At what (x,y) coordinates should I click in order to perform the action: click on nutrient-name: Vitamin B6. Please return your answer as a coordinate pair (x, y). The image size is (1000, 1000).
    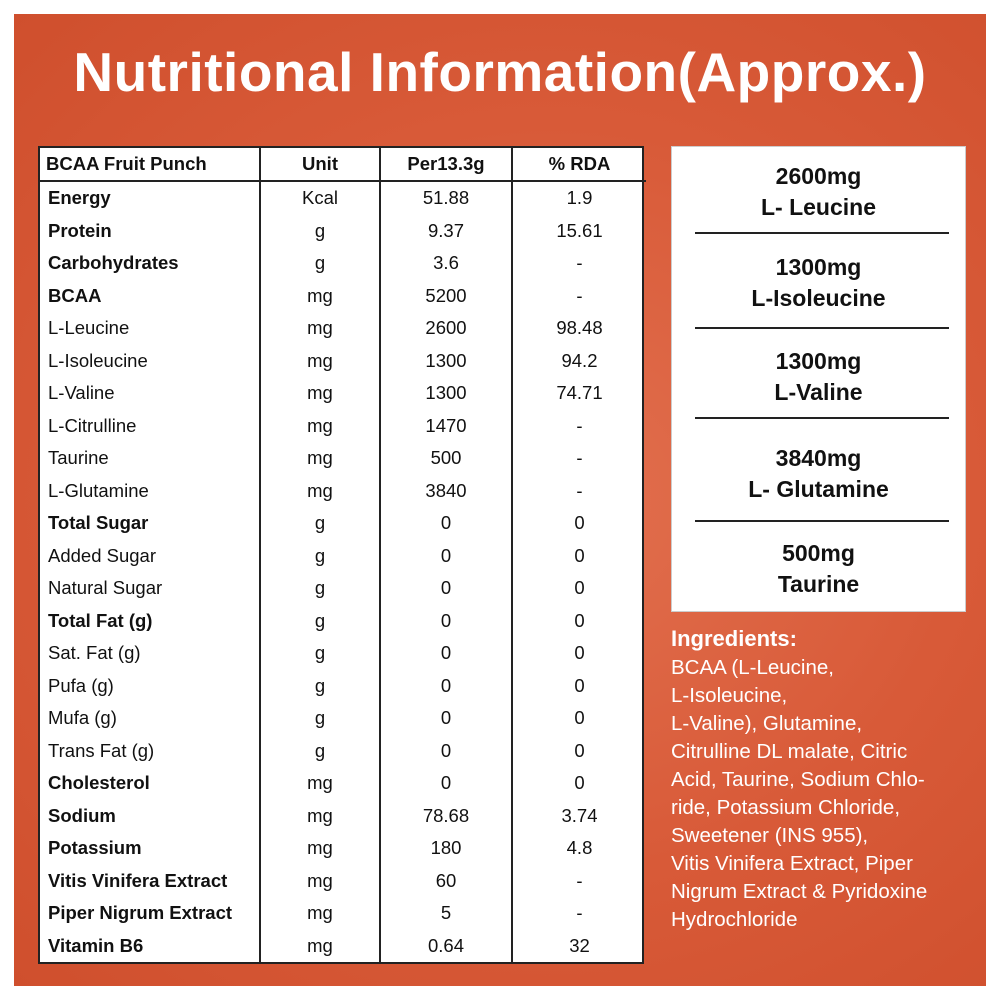
    Looking at the image, I should click on (96, 945).